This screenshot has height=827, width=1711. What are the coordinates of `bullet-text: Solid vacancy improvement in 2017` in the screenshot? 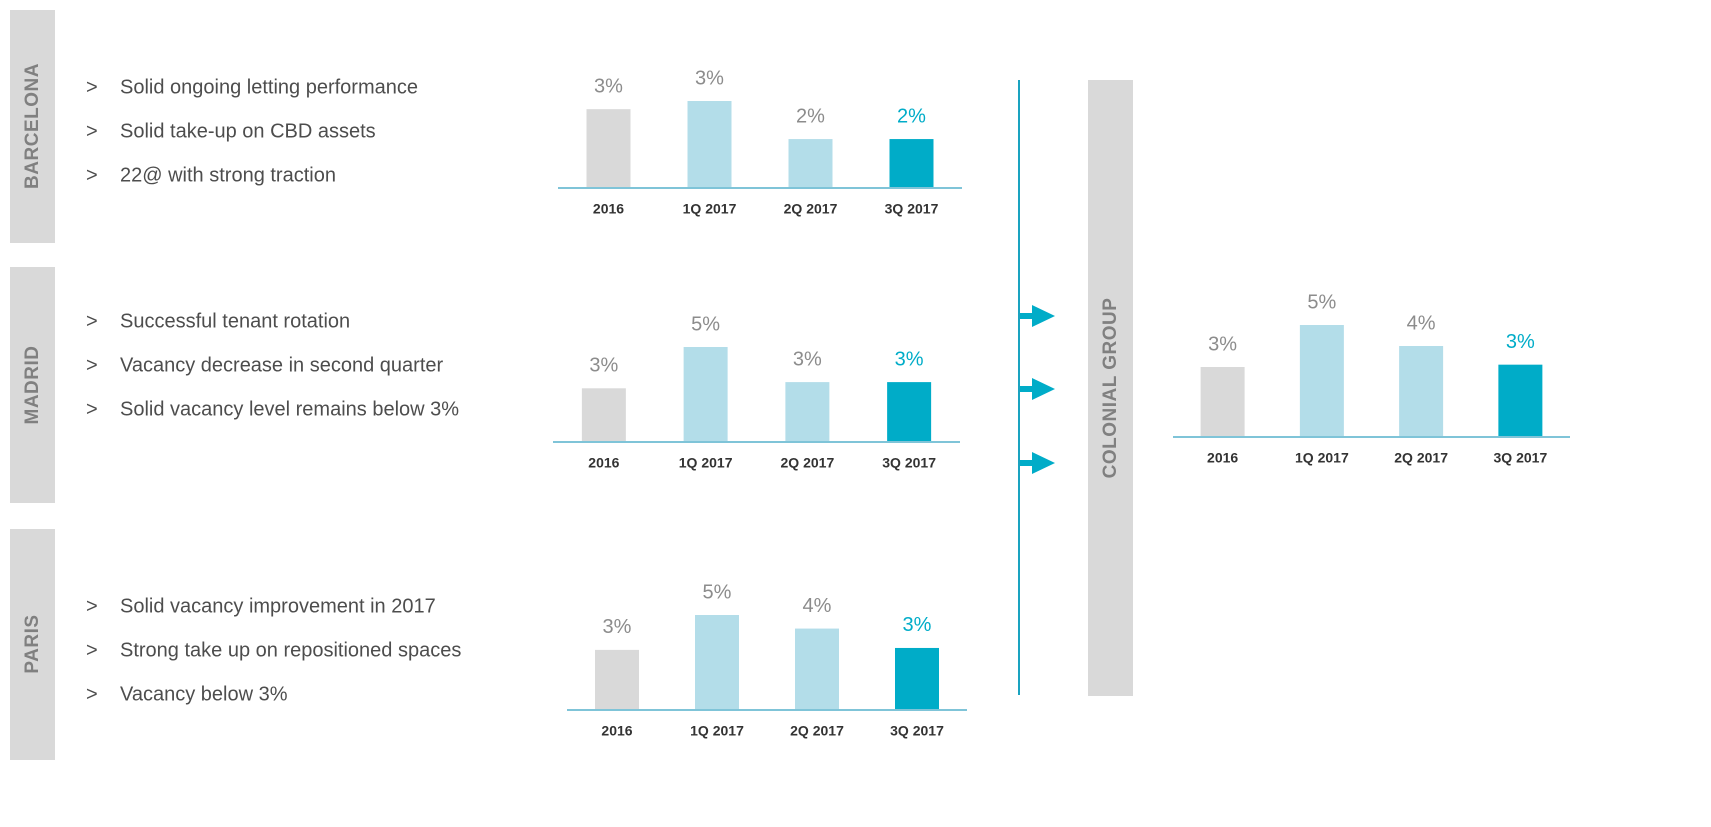 It's located at (278, 606).